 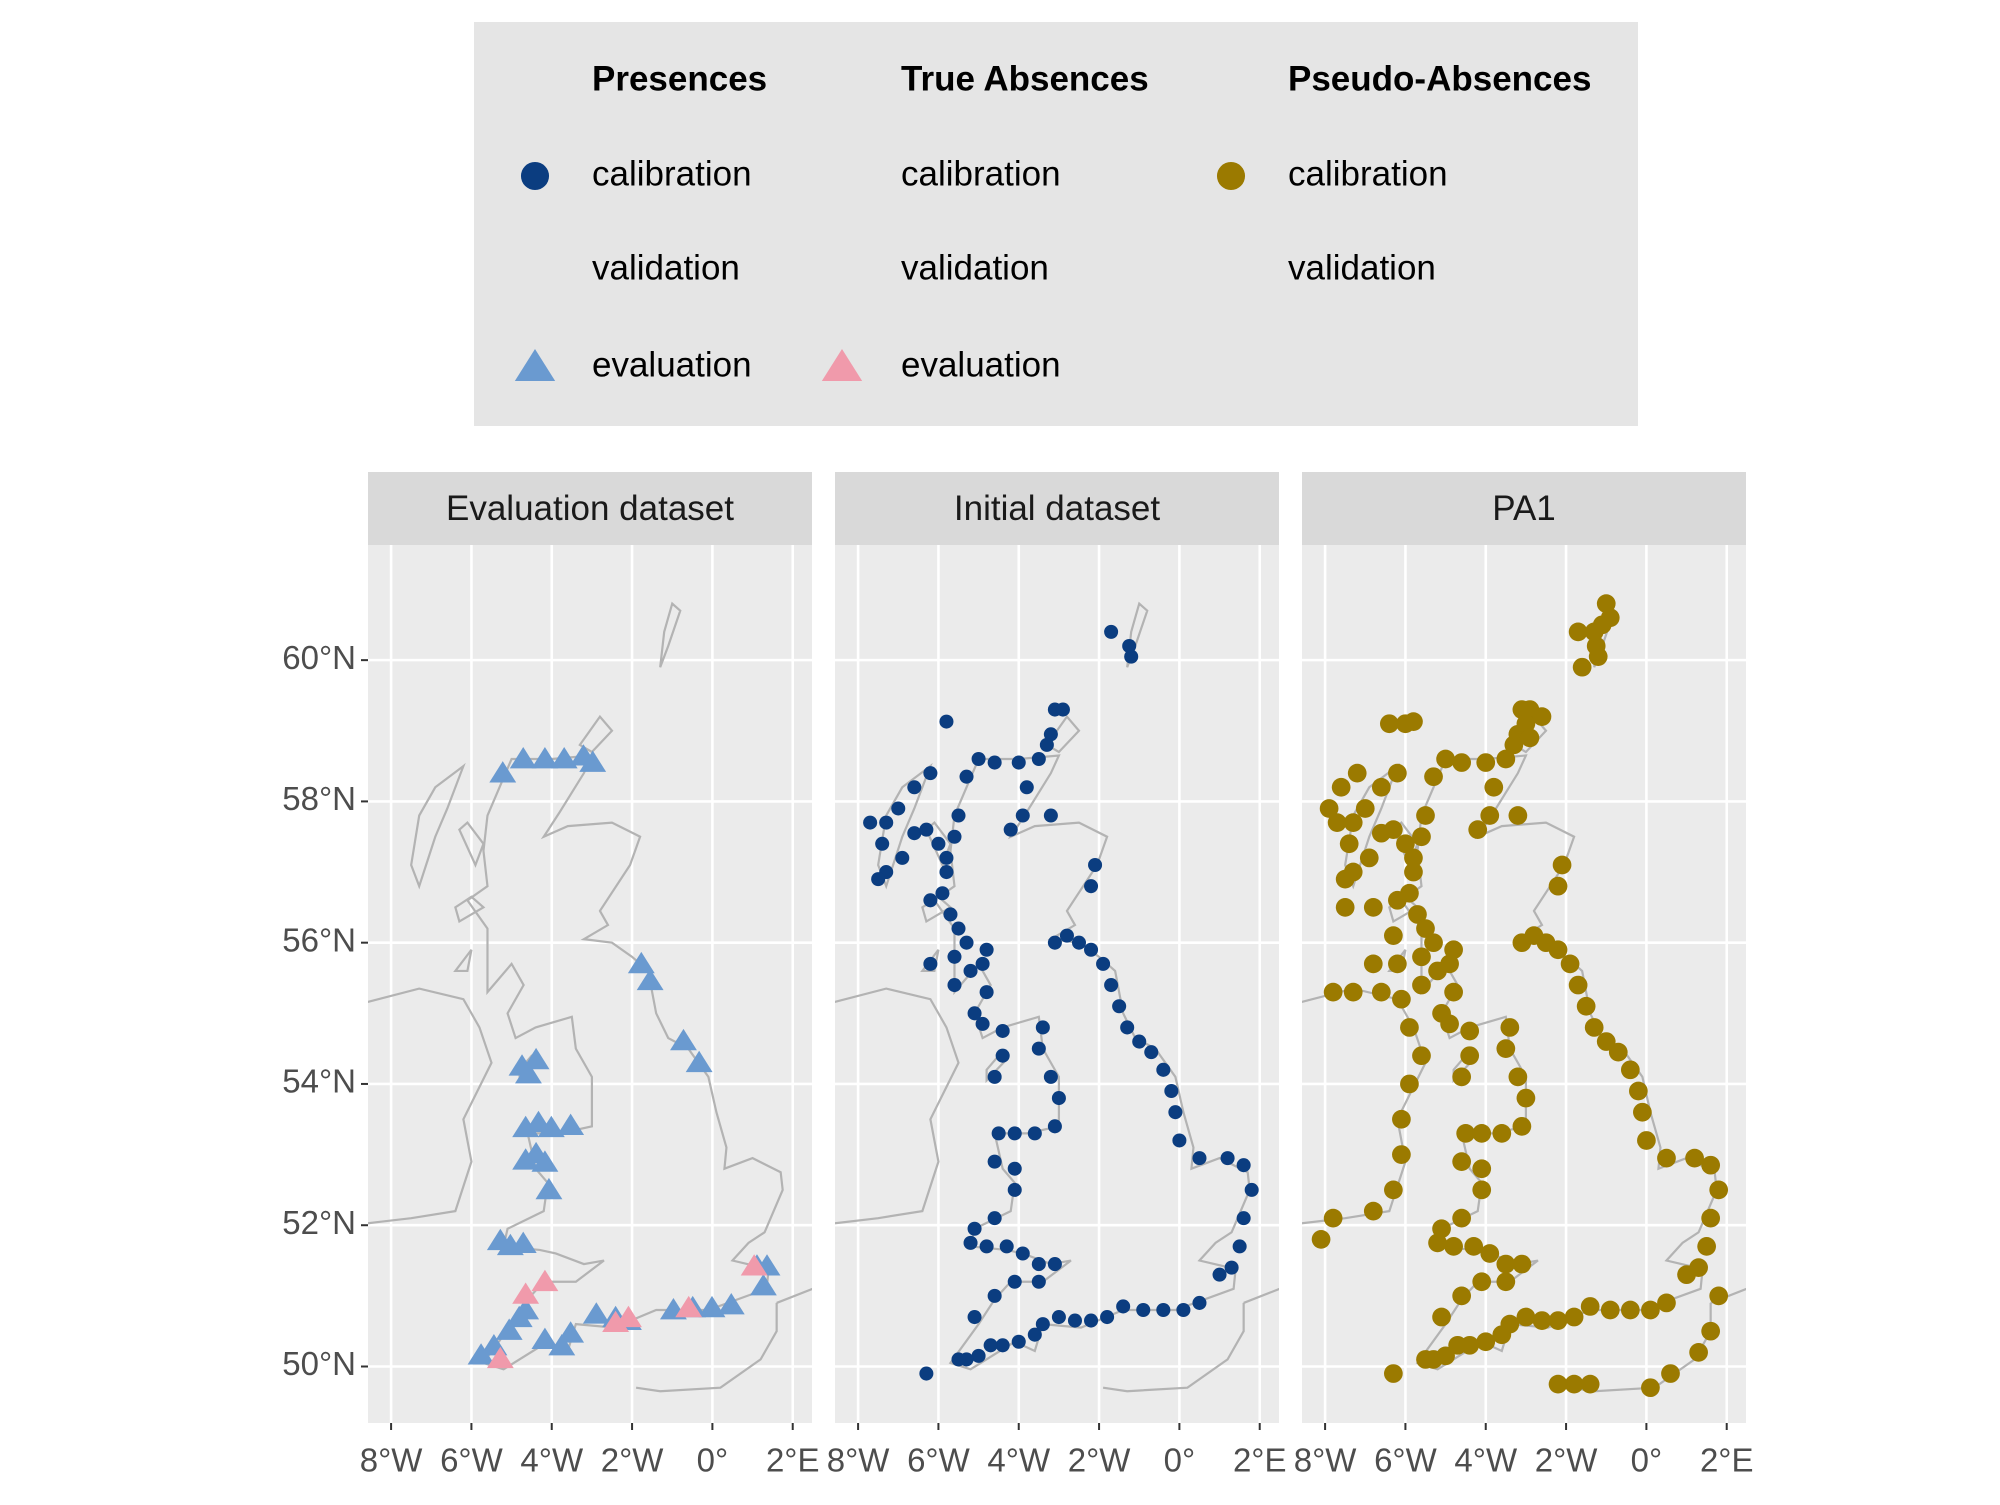 I want to click on legend-title: Pseudo-Absences, so click(x=1439, y=78).